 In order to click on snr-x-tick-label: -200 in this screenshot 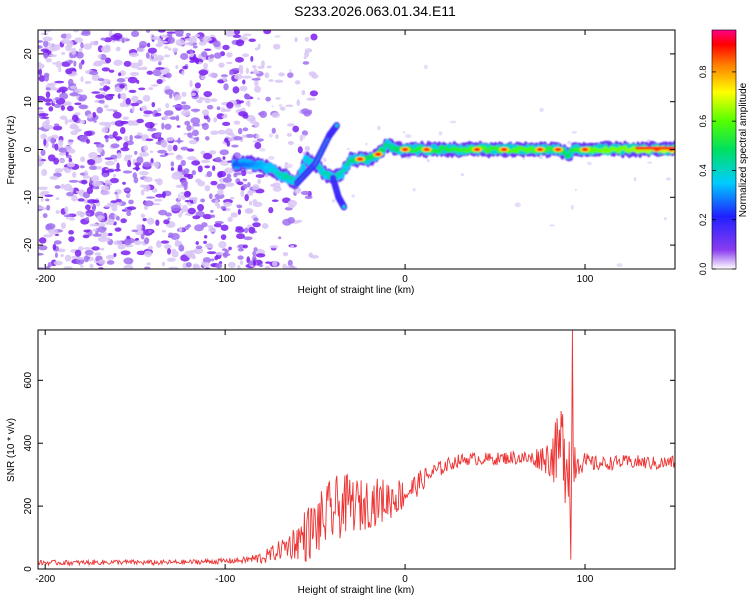, I will do `click(45, 579)`.